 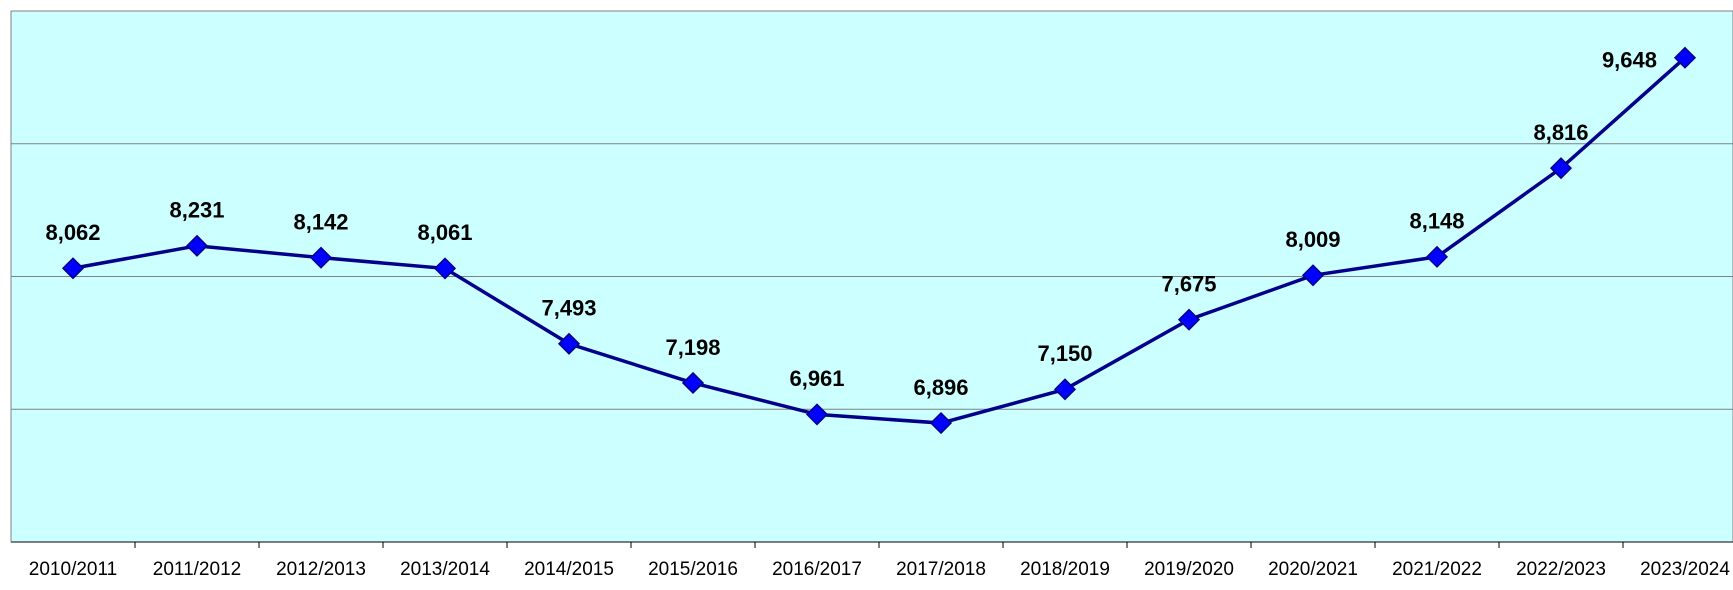 I want to click on x-tick-label: 2014/2015, so click(x=569, y=569).